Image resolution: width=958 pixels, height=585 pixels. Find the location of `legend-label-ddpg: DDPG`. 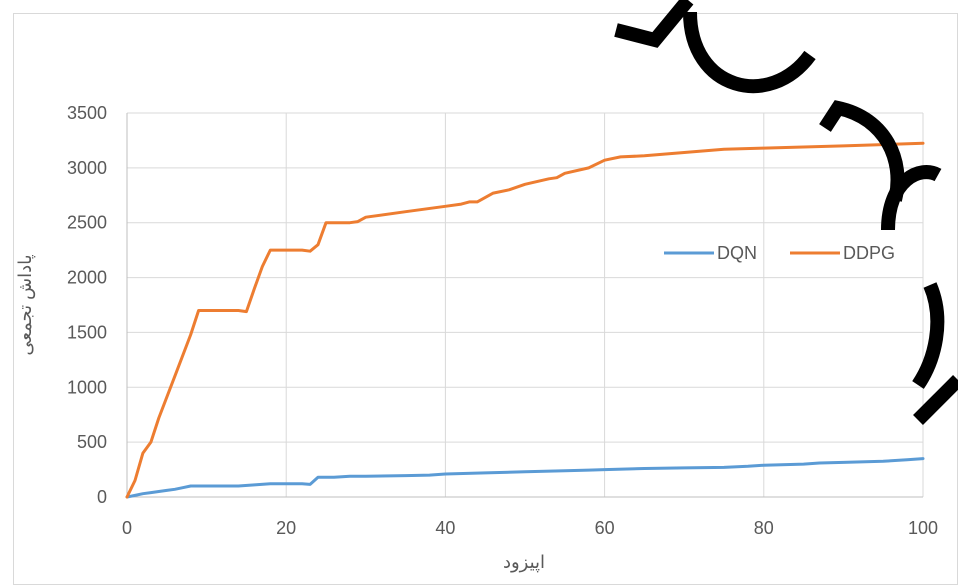

legend-label-ddpg: DDPG is located at coordinates (869, 253).